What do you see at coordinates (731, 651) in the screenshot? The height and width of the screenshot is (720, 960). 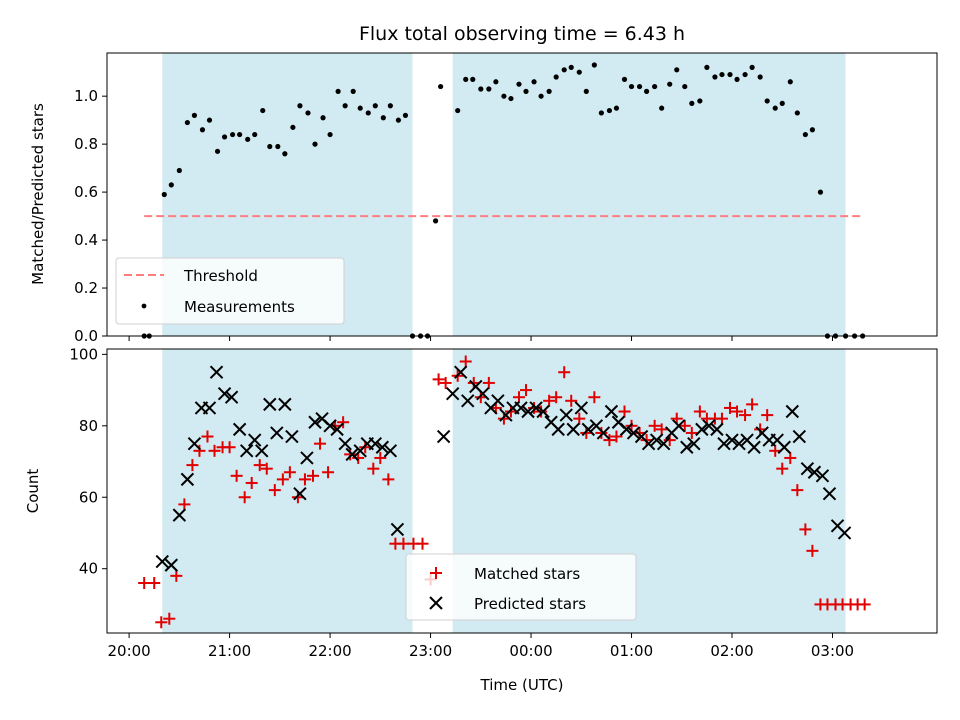 I see `x-tick-label: 02:00` at bounding box center [731, 651].